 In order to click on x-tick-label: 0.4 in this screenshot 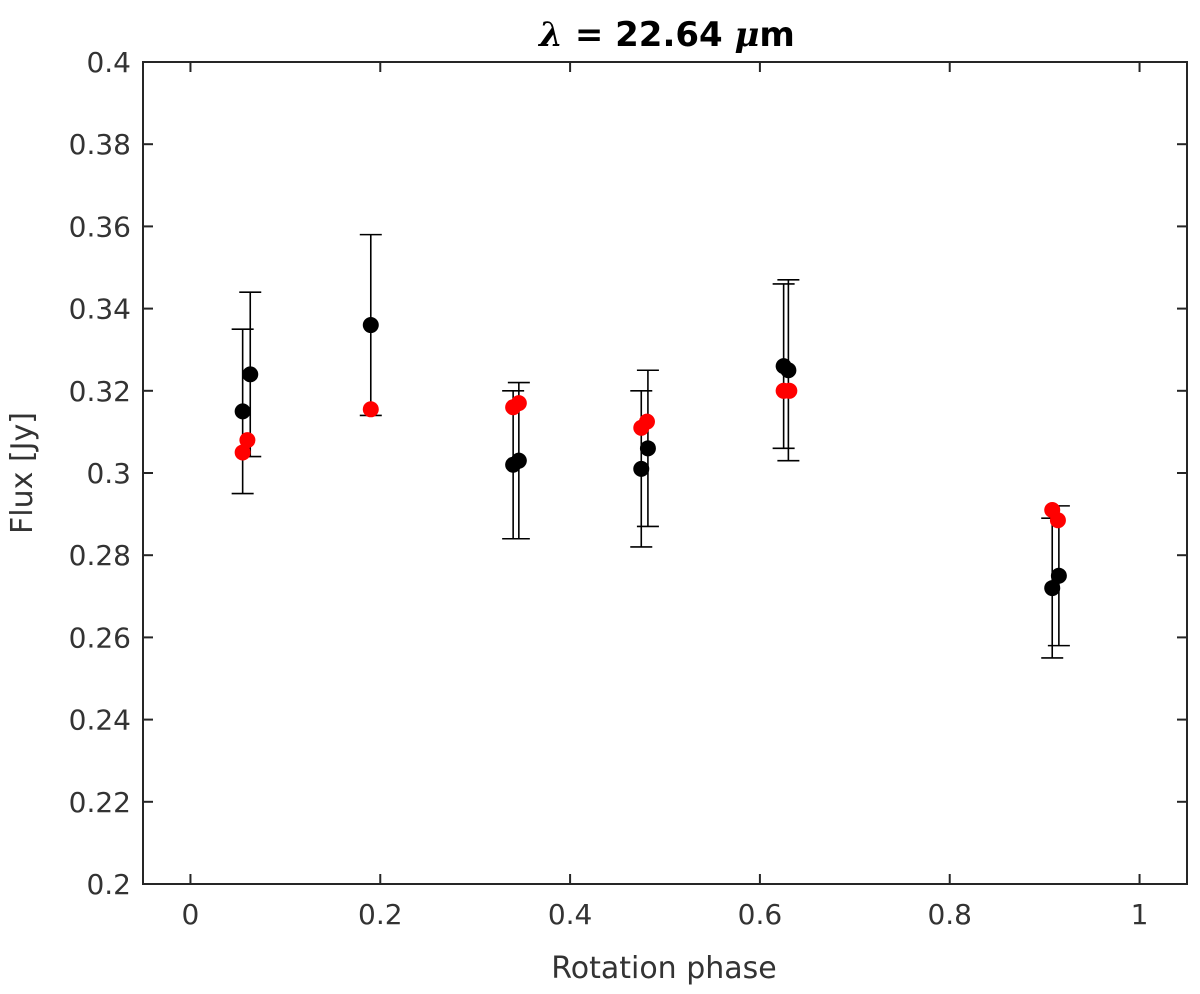, I will do `click(570, 914)`.